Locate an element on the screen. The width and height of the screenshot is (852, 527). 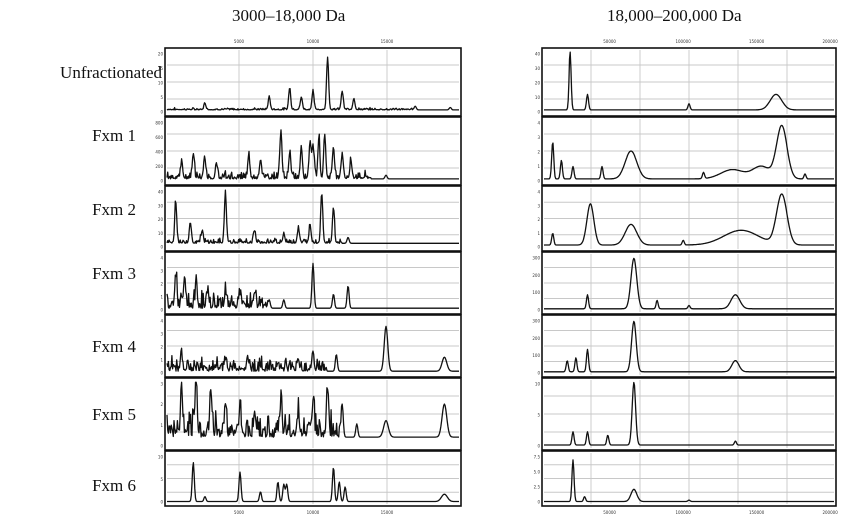
spectrum-panel-r2-c2: 4 3 2 1 0 is located at coordinates (687, 151).